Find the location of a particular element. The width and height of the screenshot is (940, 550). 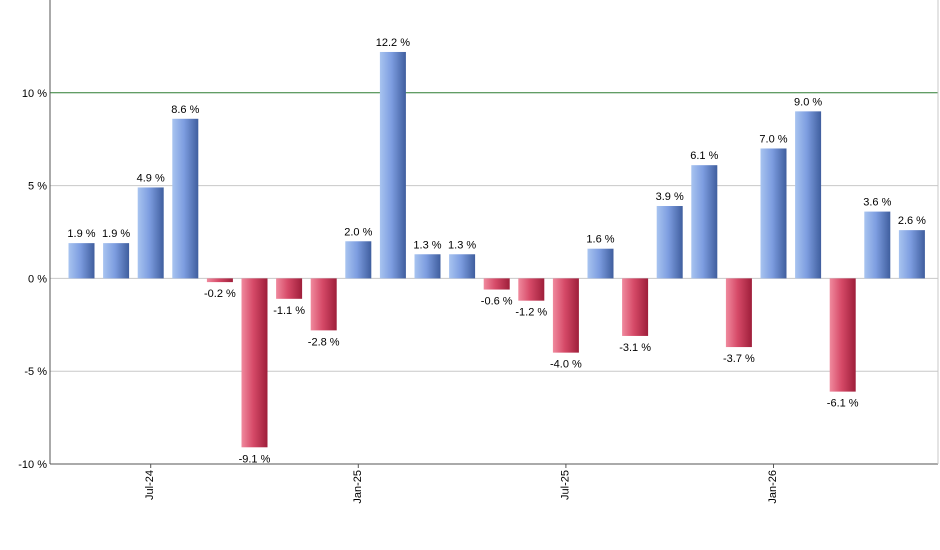

bar-value-label: -2.8 % is located at coordinates (324, 342).